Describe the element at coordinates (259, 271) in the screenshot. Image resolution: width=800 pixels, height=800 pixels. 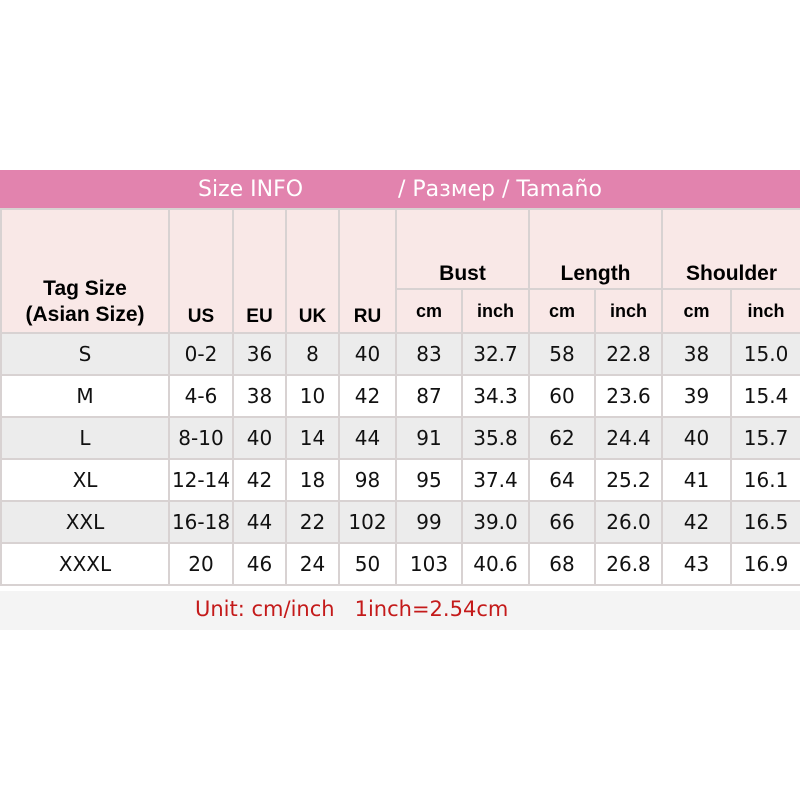
I see `header-eu: EU` at that location.